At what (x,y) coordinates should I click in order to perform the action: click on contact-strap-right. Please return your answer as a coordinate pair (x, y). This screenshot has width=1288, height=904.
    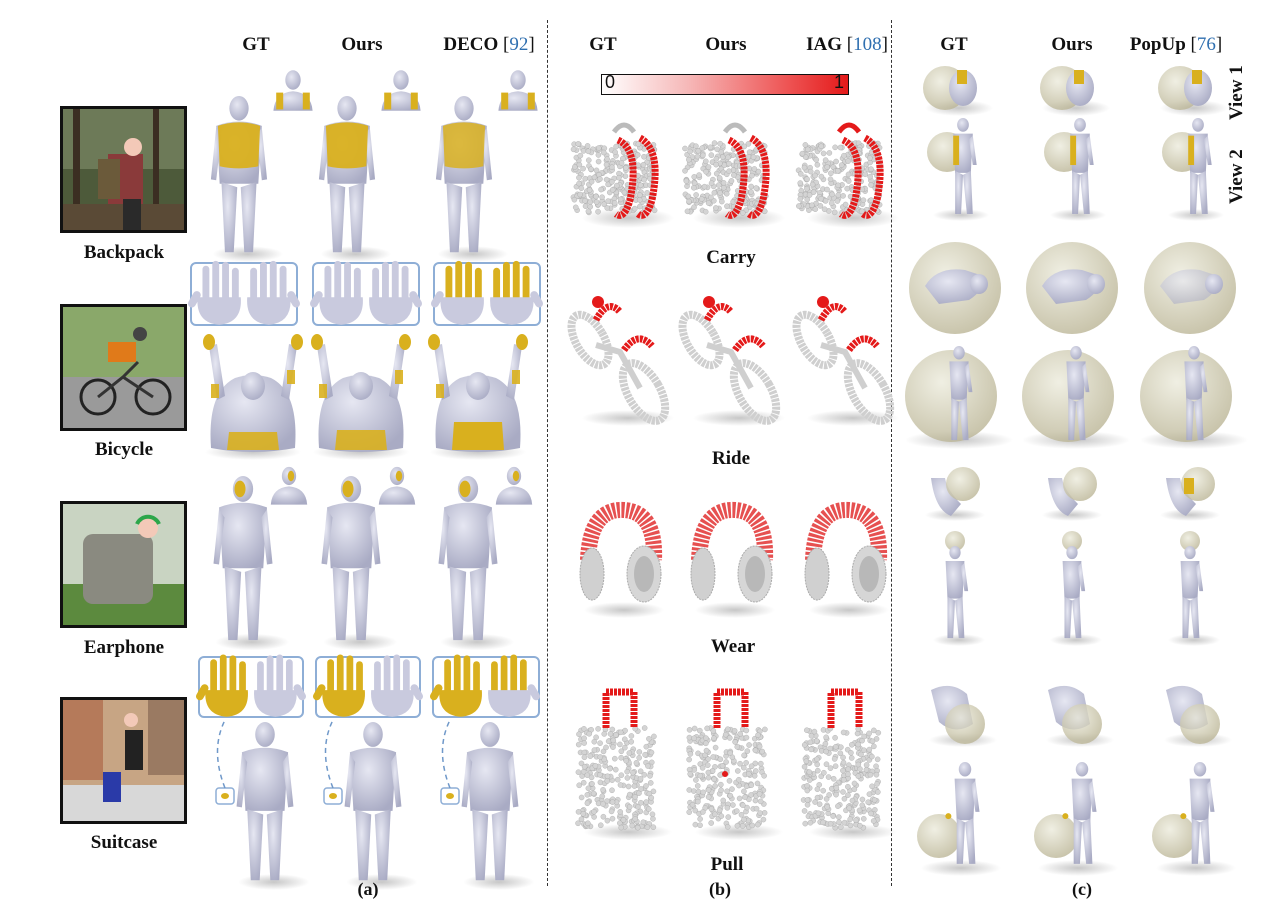
    Looking at the image, I should click on (306, 101).